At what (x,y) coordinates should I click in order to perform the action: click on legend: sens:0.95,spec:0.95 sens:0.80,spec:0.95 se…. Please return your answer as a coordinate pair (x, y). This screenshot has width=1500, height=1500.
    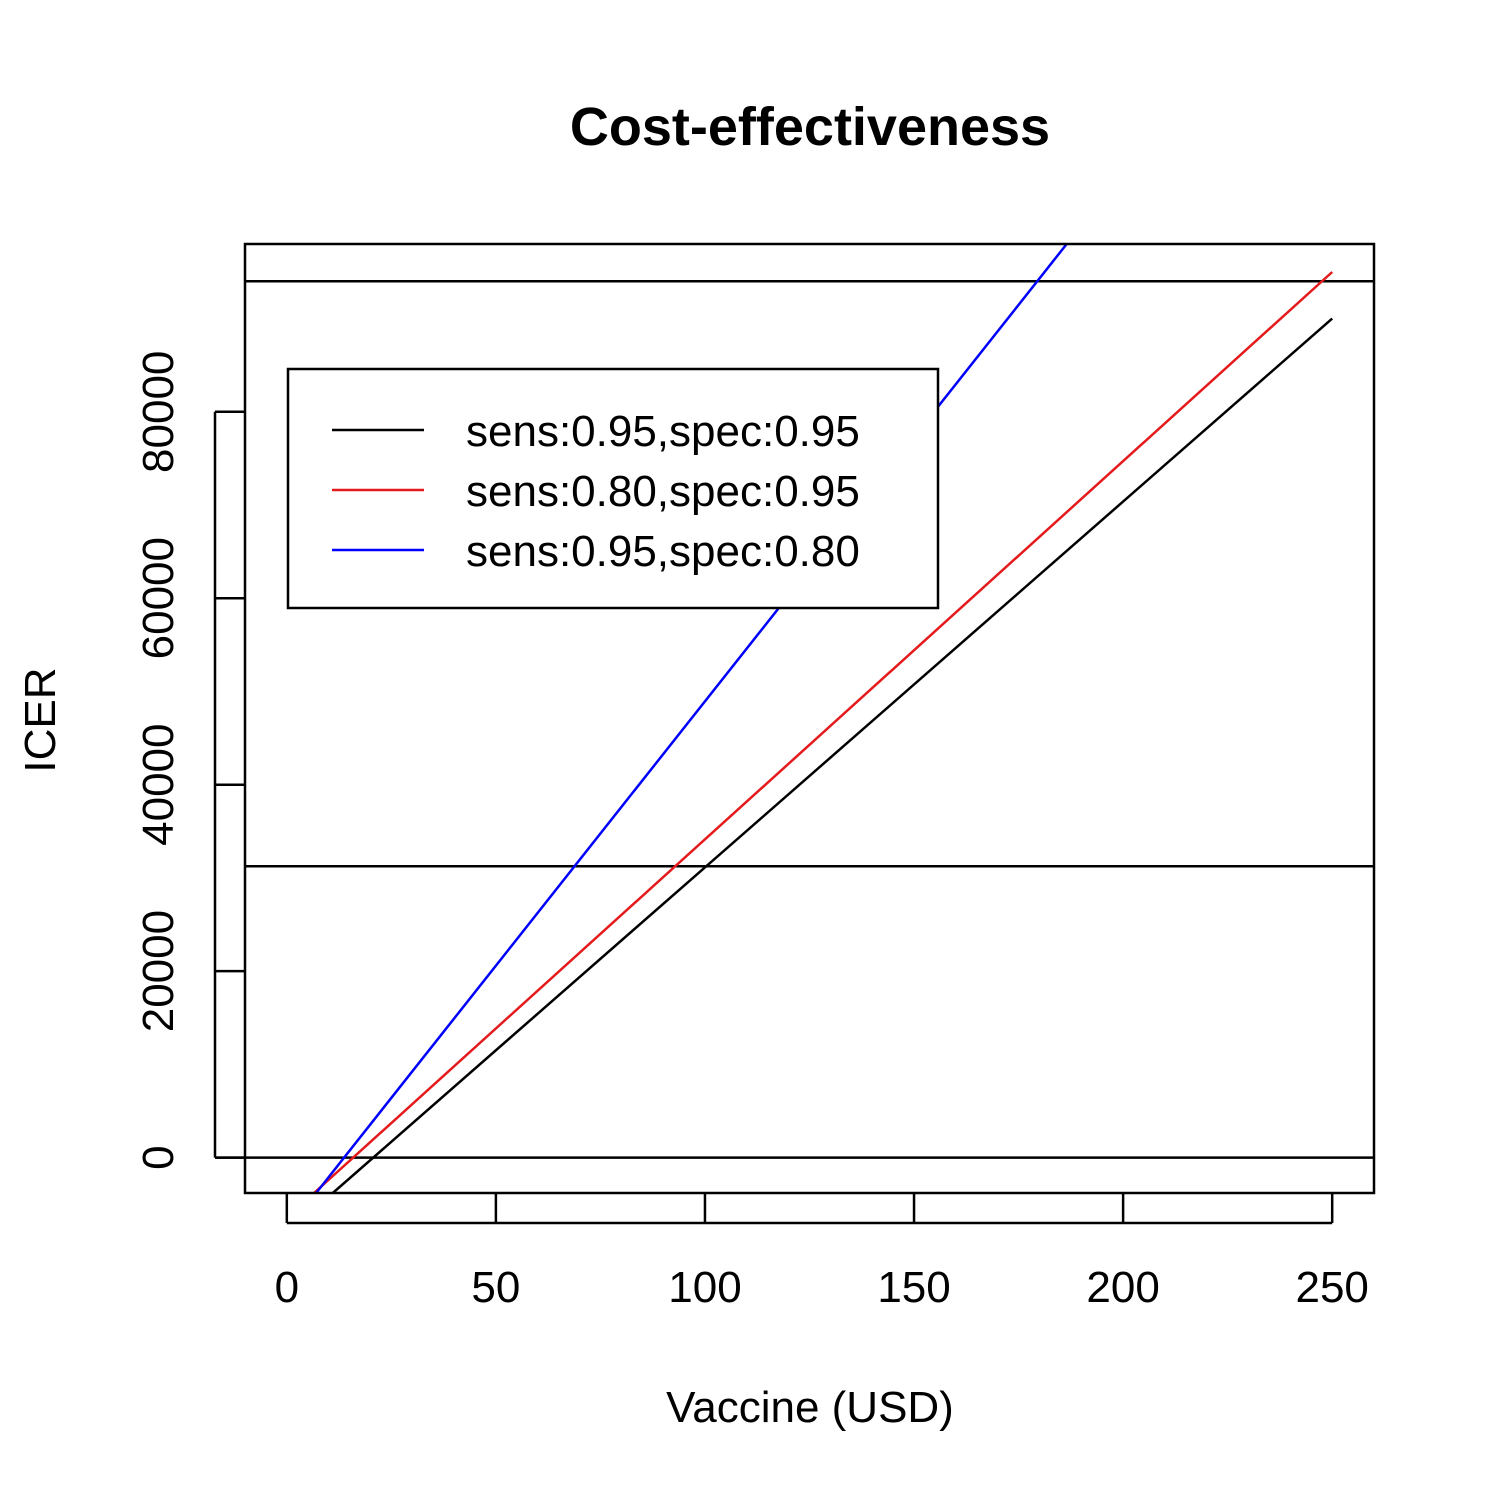
    Looking at the image, I should click on (613, 488).